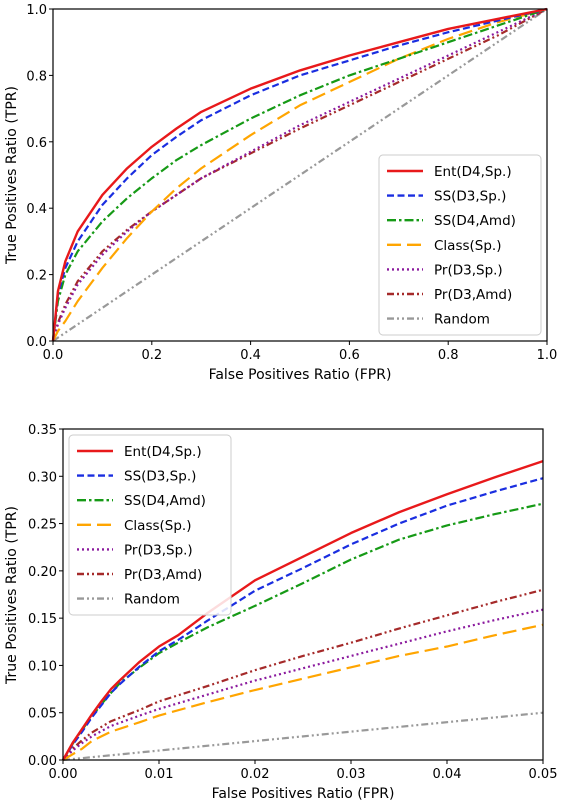  I want to click on series-line-Random, so click(303, 736).